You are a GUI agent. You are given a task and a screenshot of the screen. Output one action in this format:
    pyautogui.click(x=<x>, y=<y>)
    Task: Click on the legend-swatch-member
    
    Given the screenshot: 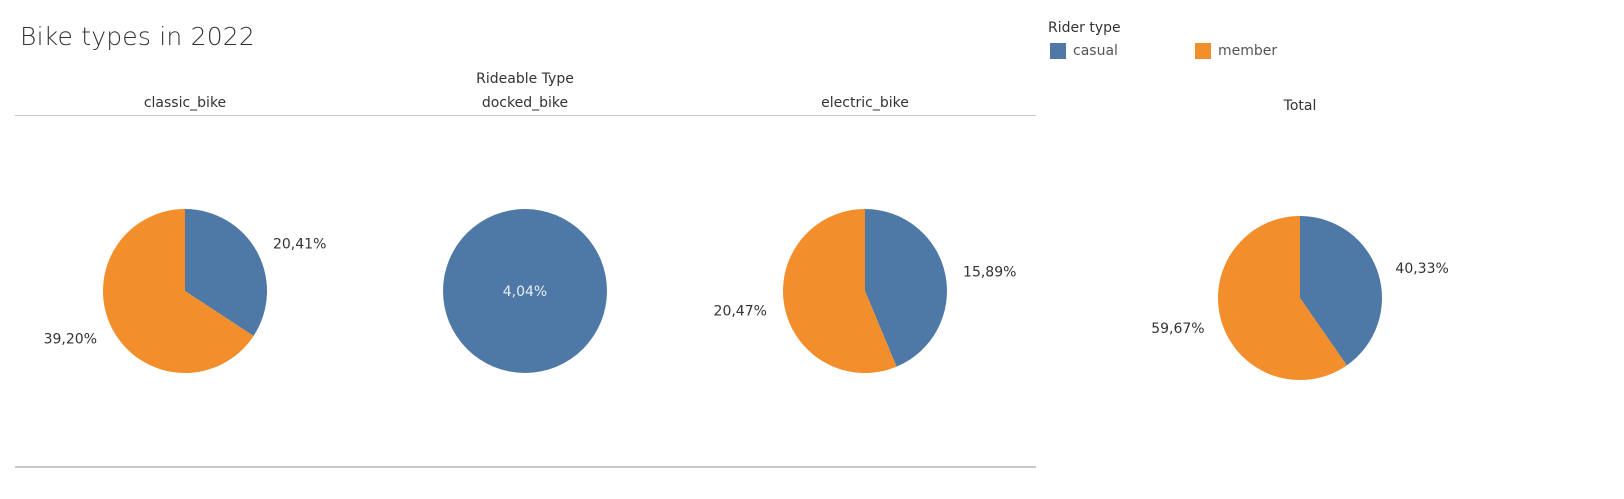 What is the action you would take?
    pyautogui.click(x=1203, y=51)
    